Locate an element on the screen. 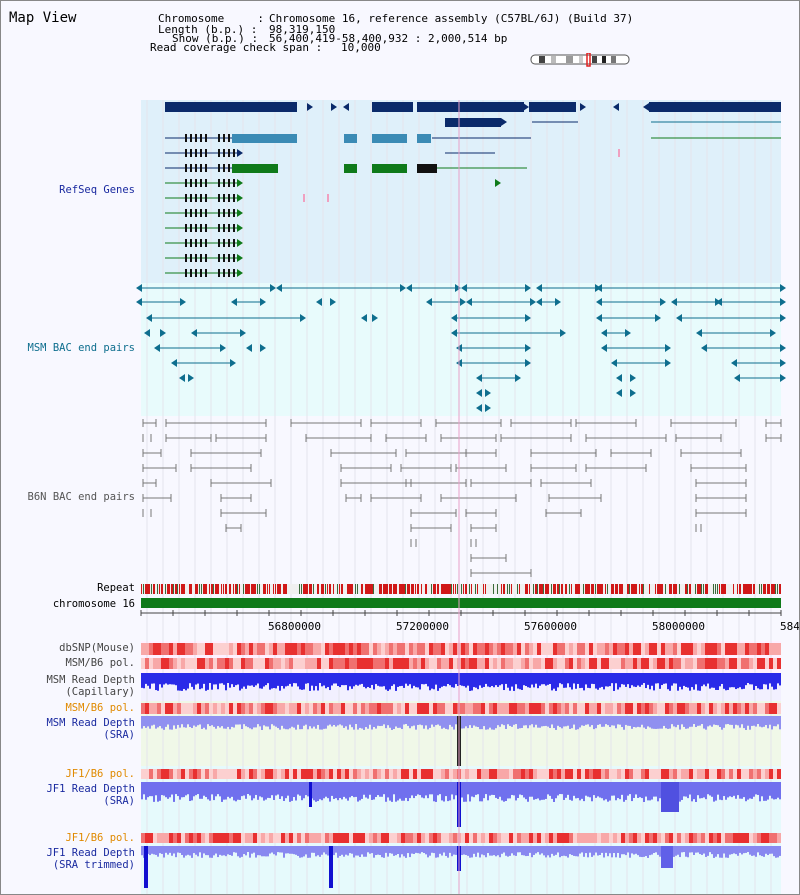 The height and width of the screenshot is (895, 800). gene-marker is located at coordinates (304, 198).